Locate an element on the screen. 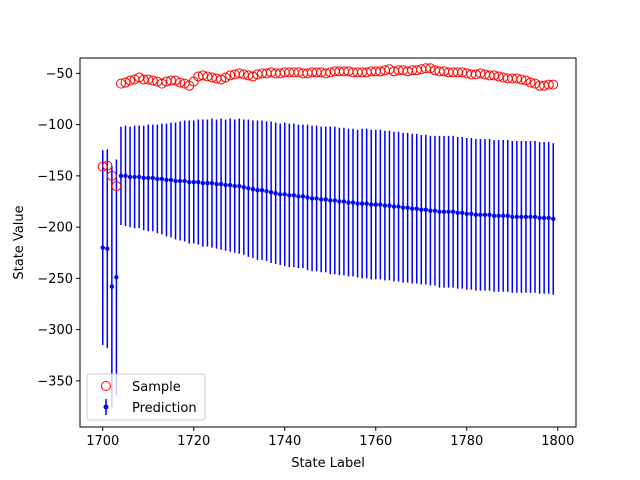 This screenshot has height=480, width=640. x-axis-ticks: 1700 1720 1740 1760 1780 1800 is located at coordinates (330, 438).